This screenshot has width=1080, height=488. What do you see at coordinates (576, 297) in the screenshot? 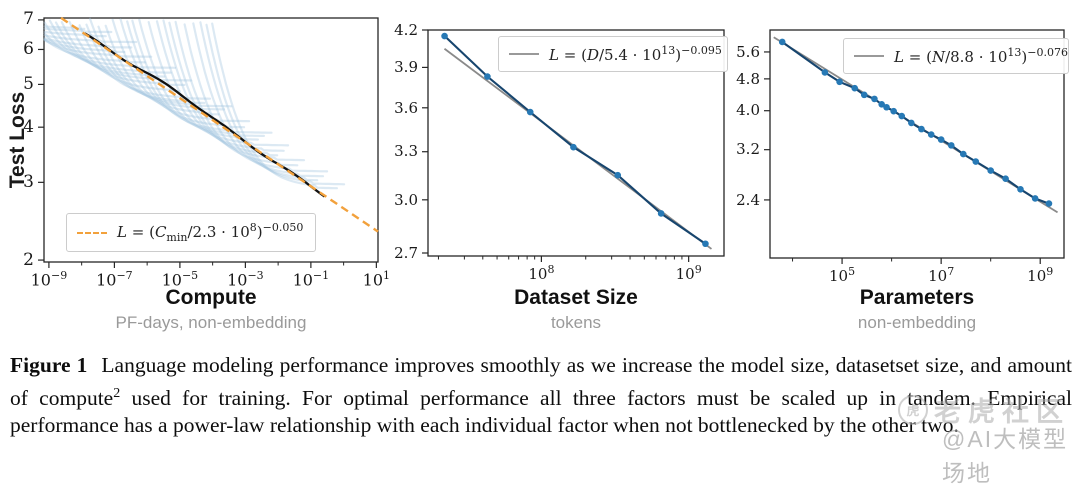
I see `x-axis-title-dataset-size: Dataset Size` at bounding box center [576, 297].